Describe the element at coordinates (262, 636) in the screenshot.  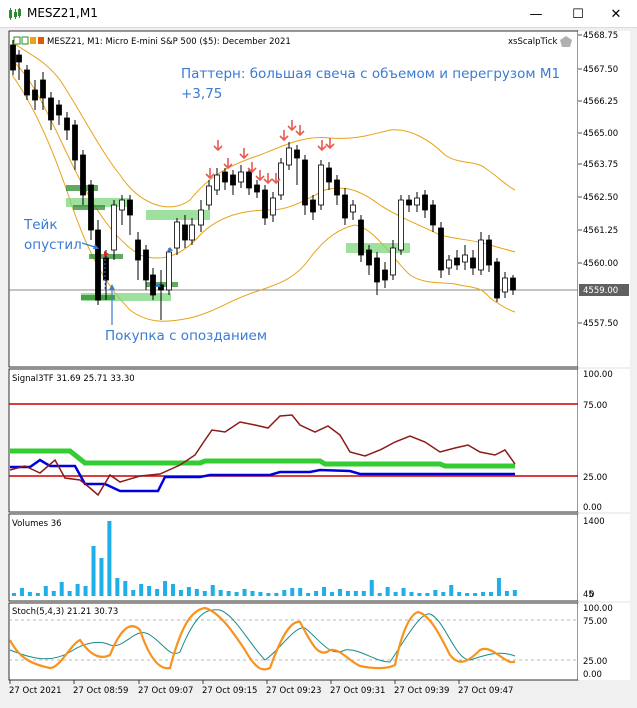
I see `stoch-signal-line` at that location.